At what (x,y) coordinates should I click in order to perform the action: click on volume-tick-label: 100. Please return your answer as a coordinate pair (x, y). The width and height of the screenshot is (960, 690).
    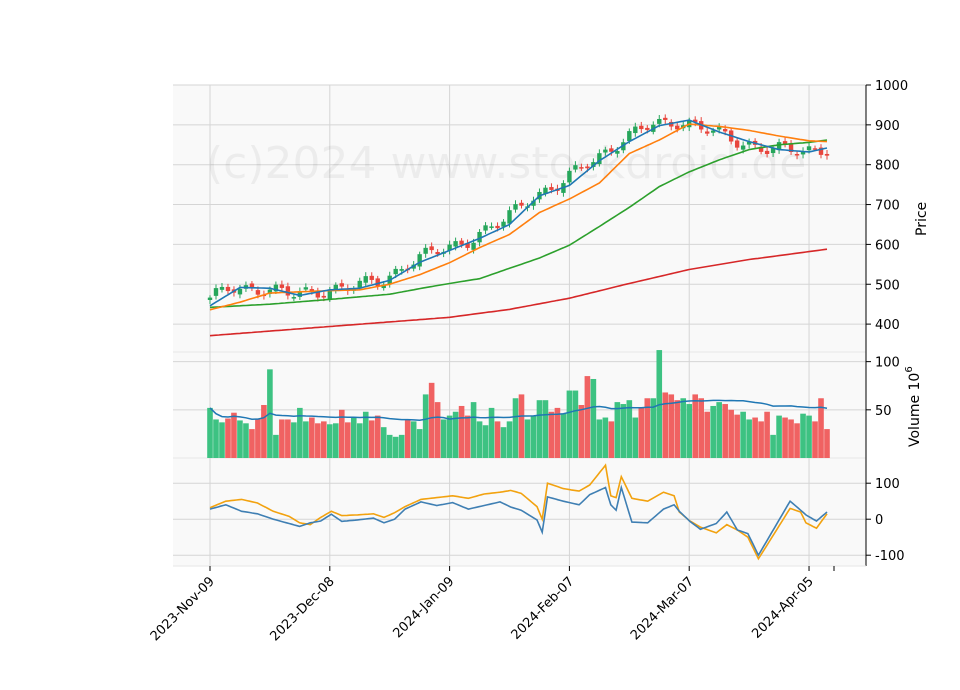
    Looking at the image, I should click on (887, 363).